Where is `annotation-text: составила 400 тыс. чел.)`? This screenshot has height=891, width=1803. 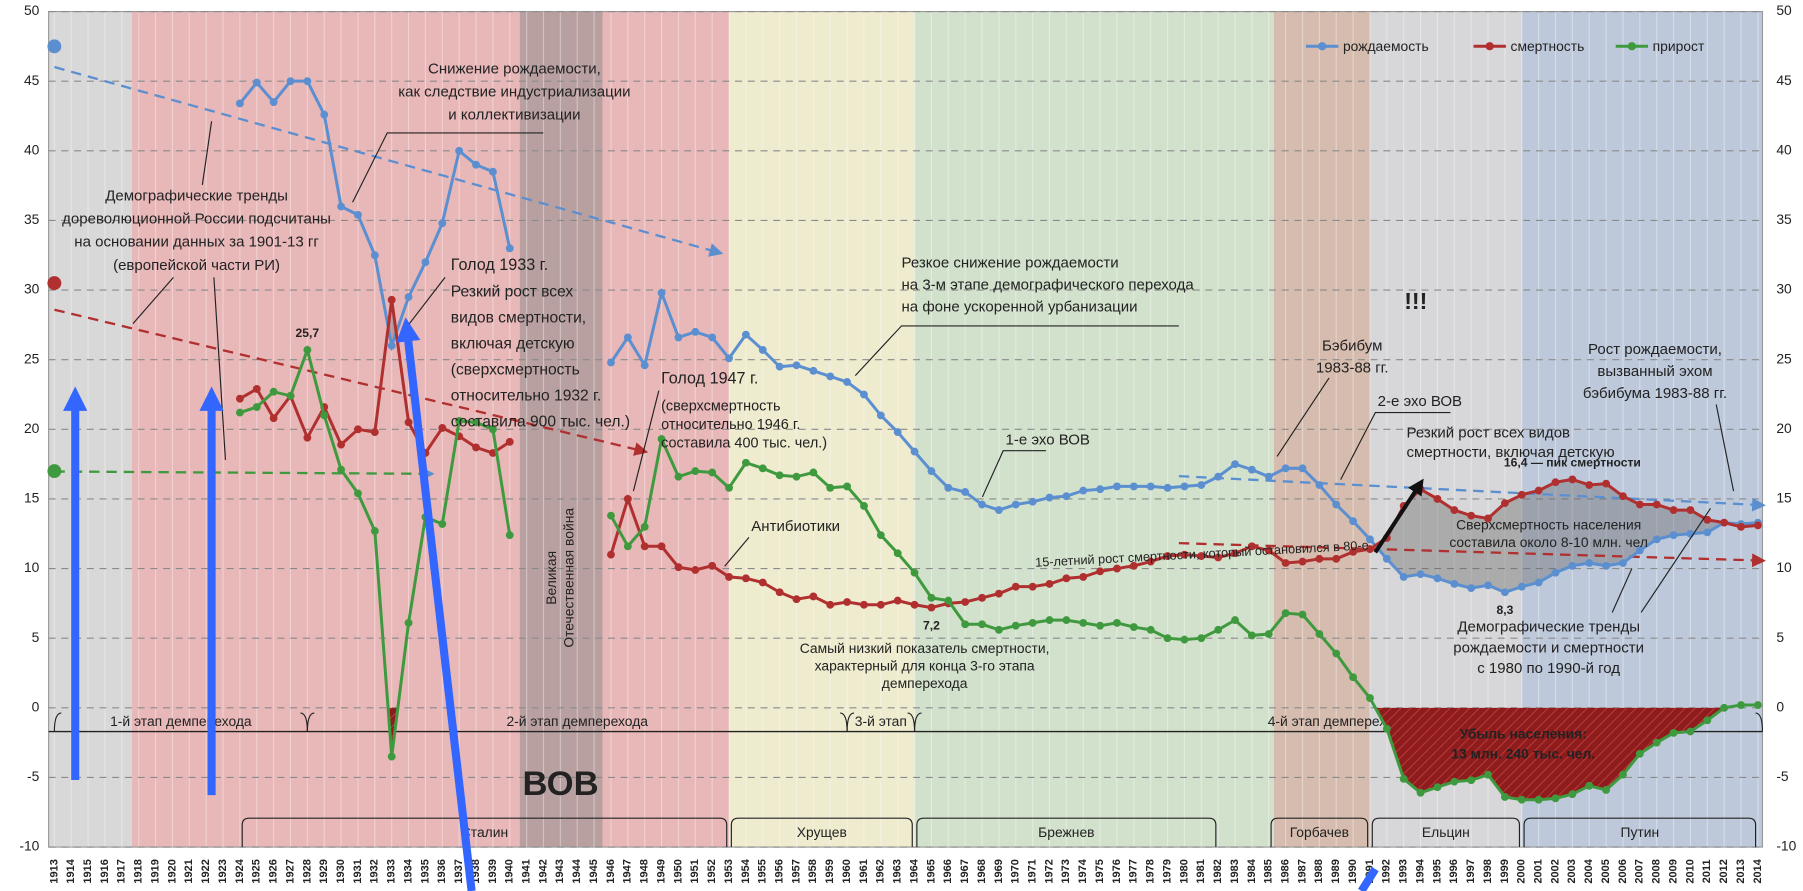 annotation-text: составила 400 тыс. чел.) is located at coordinates (744, 444).